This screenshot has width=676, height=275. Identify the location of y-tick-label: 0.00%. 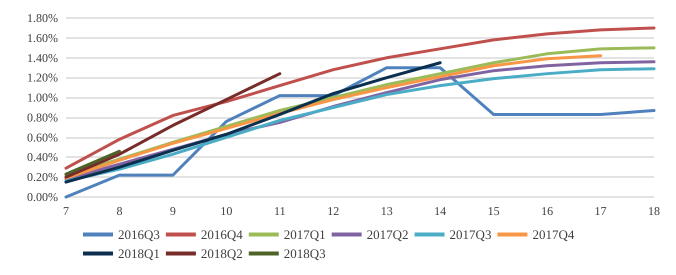
(42, 197).